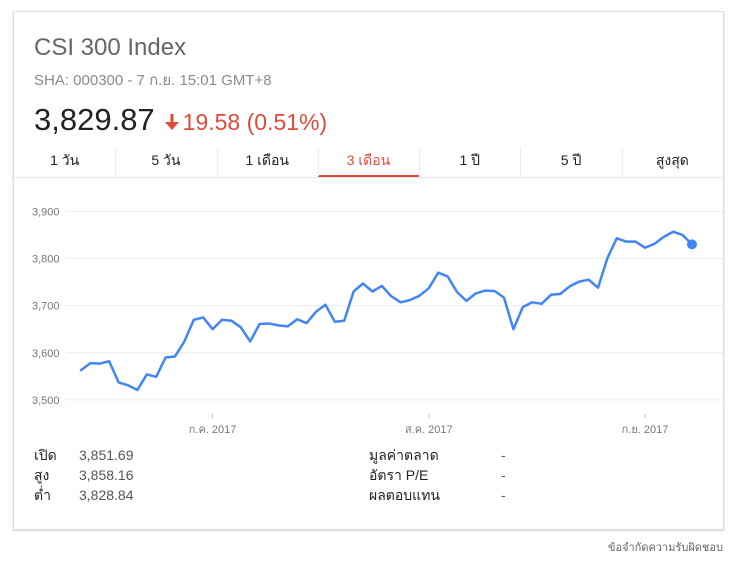  I want to click on stat-value: 3,828.84, so click(106, 495).